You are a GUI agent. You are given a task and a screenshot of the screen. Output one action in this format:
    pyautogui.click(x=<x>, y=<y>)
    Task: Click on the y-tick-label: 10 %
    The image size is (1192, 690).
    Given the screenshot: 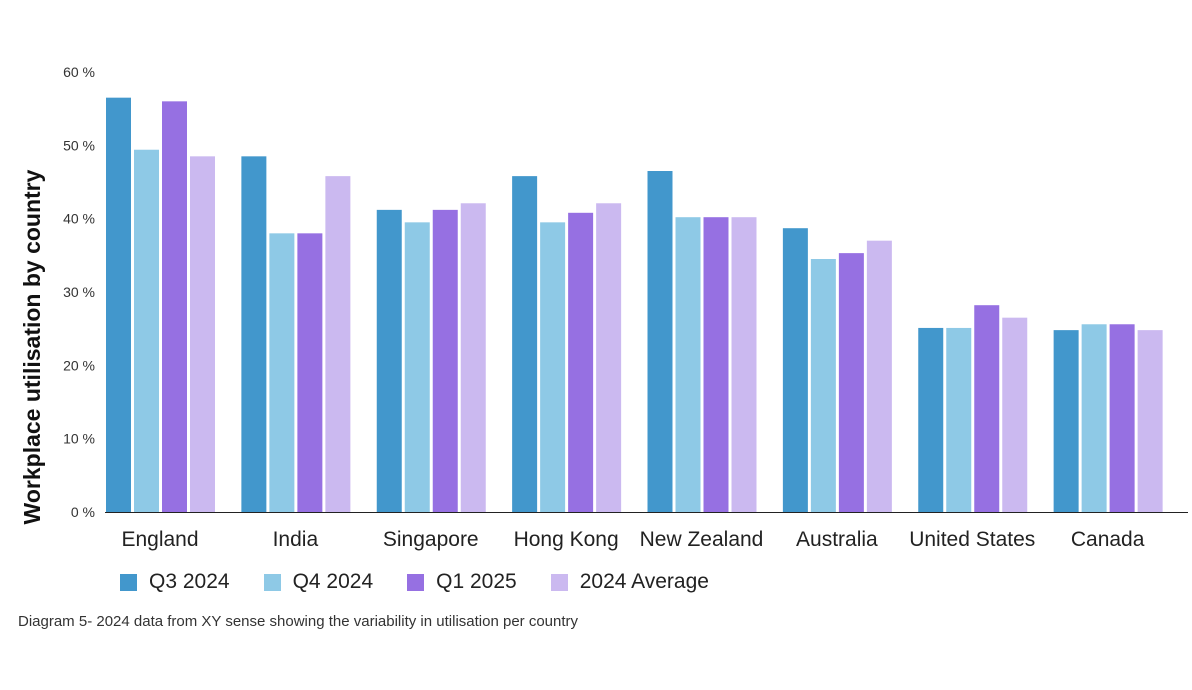 What is the action you would take?
    pyautogui.click(x=79, y=439)
    